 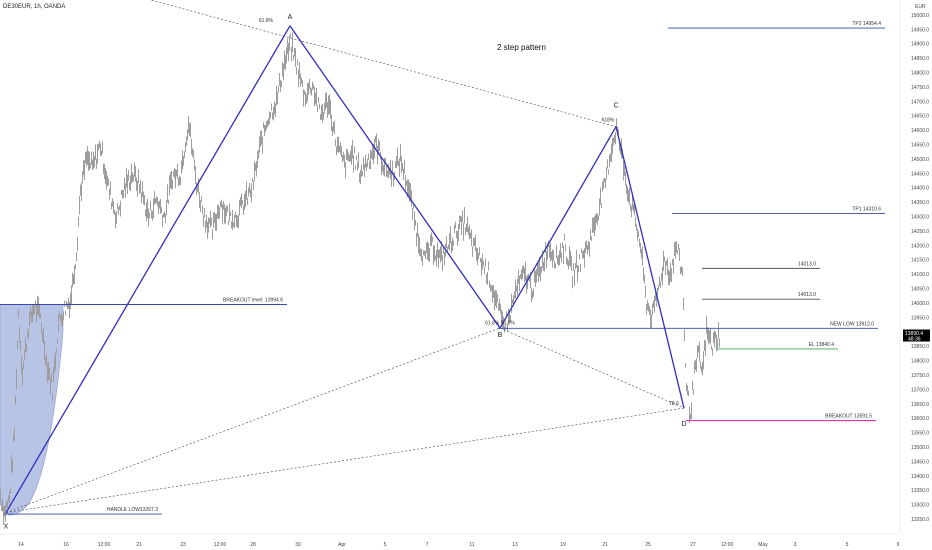 I want to click on price-tick-label: 14150.0, so click(x=920, y=261).